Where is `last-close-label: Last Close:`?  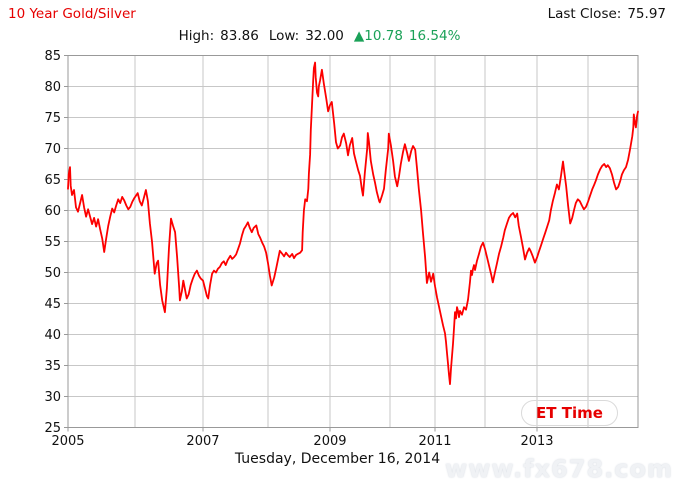
last-close-label: Last Close: is located at coordinates (584, 14).